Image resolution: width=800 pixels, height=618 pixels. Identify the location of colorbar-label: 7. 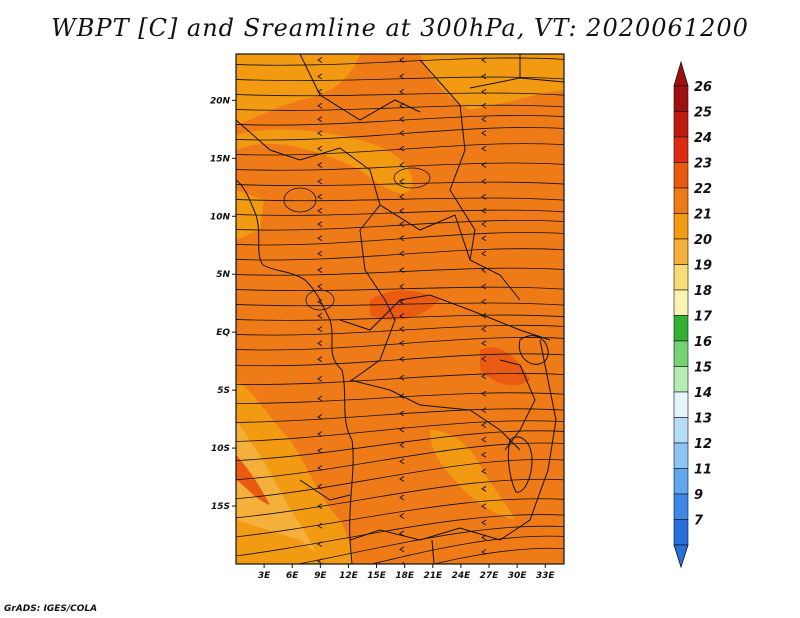
(699, 521).